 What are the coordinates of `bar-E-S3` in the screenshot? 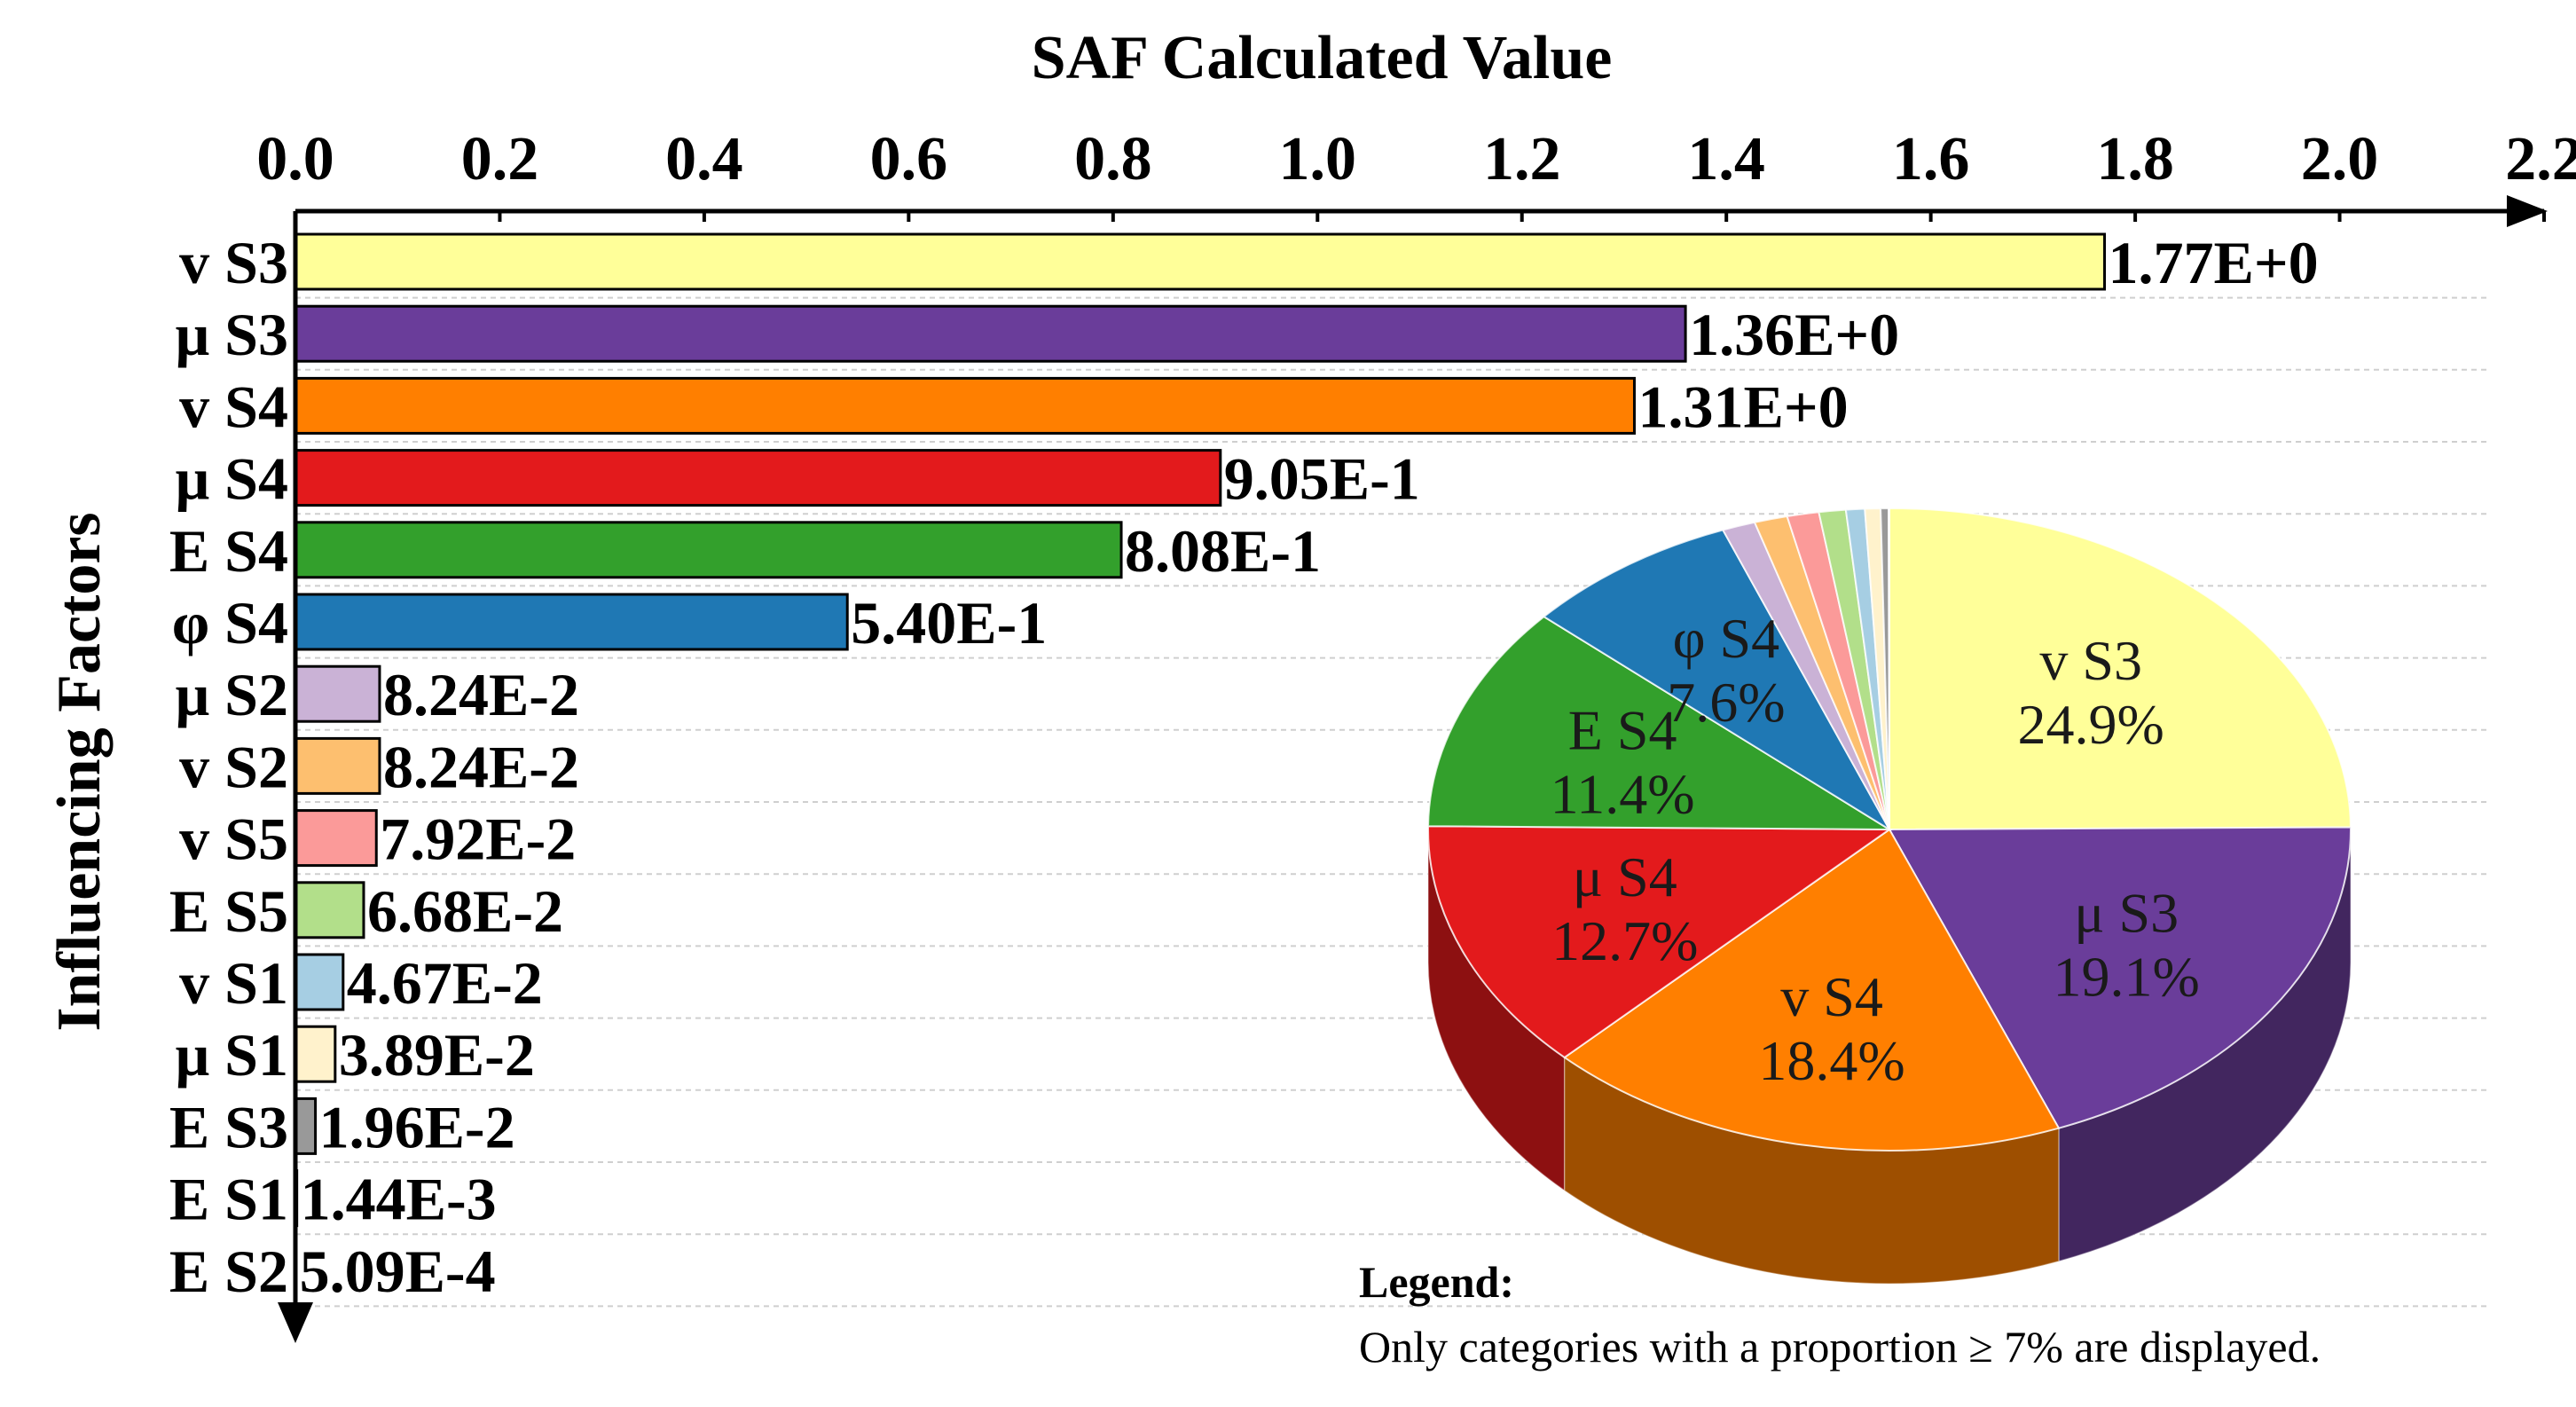 It's located at (306, 1126).